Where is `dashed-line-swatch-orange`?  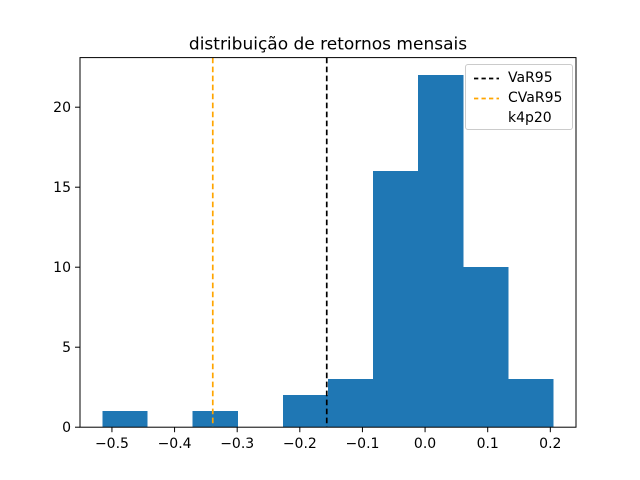
dashed-line-swatch-orange is located at coordinates (486, 98).